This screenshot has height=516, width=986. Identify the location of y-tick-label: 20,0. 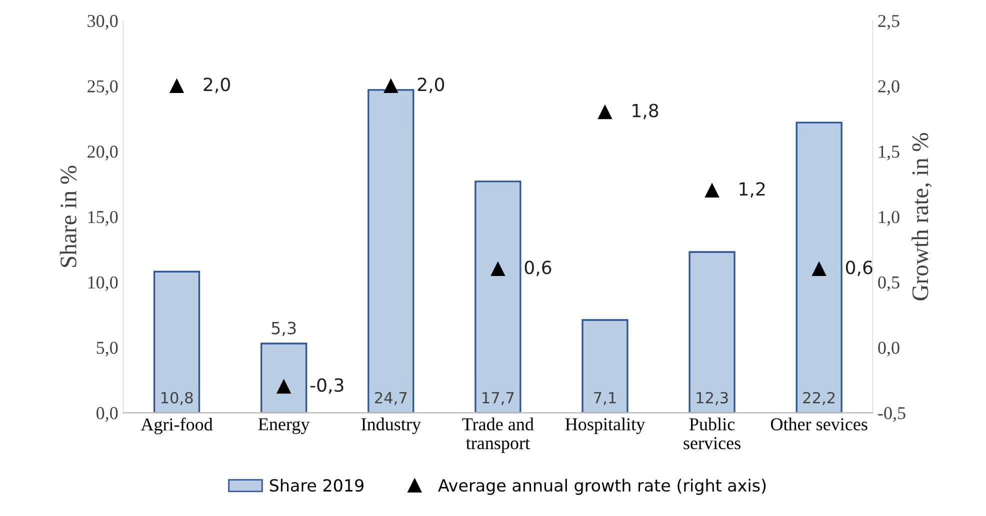
(103, 153).